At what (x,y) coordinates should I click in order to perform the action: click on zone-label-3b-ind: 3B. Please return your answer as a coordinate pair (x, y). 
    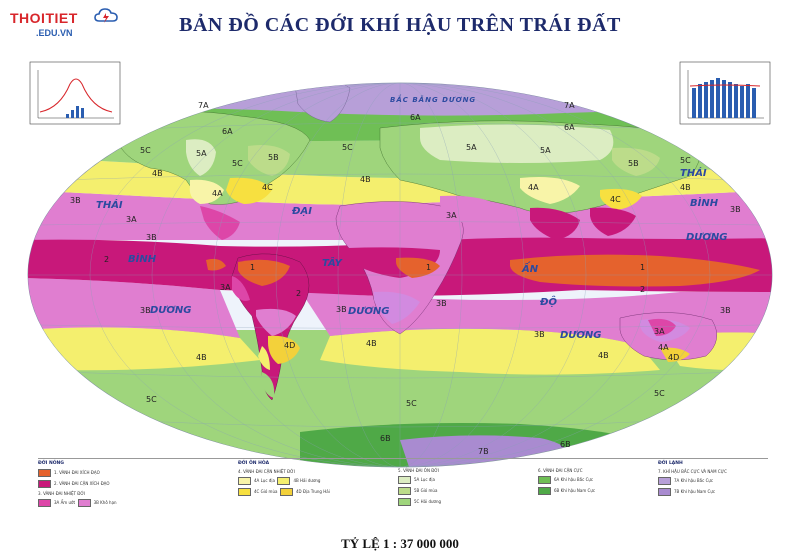
    Looking at the image, I should click on (539, 334).